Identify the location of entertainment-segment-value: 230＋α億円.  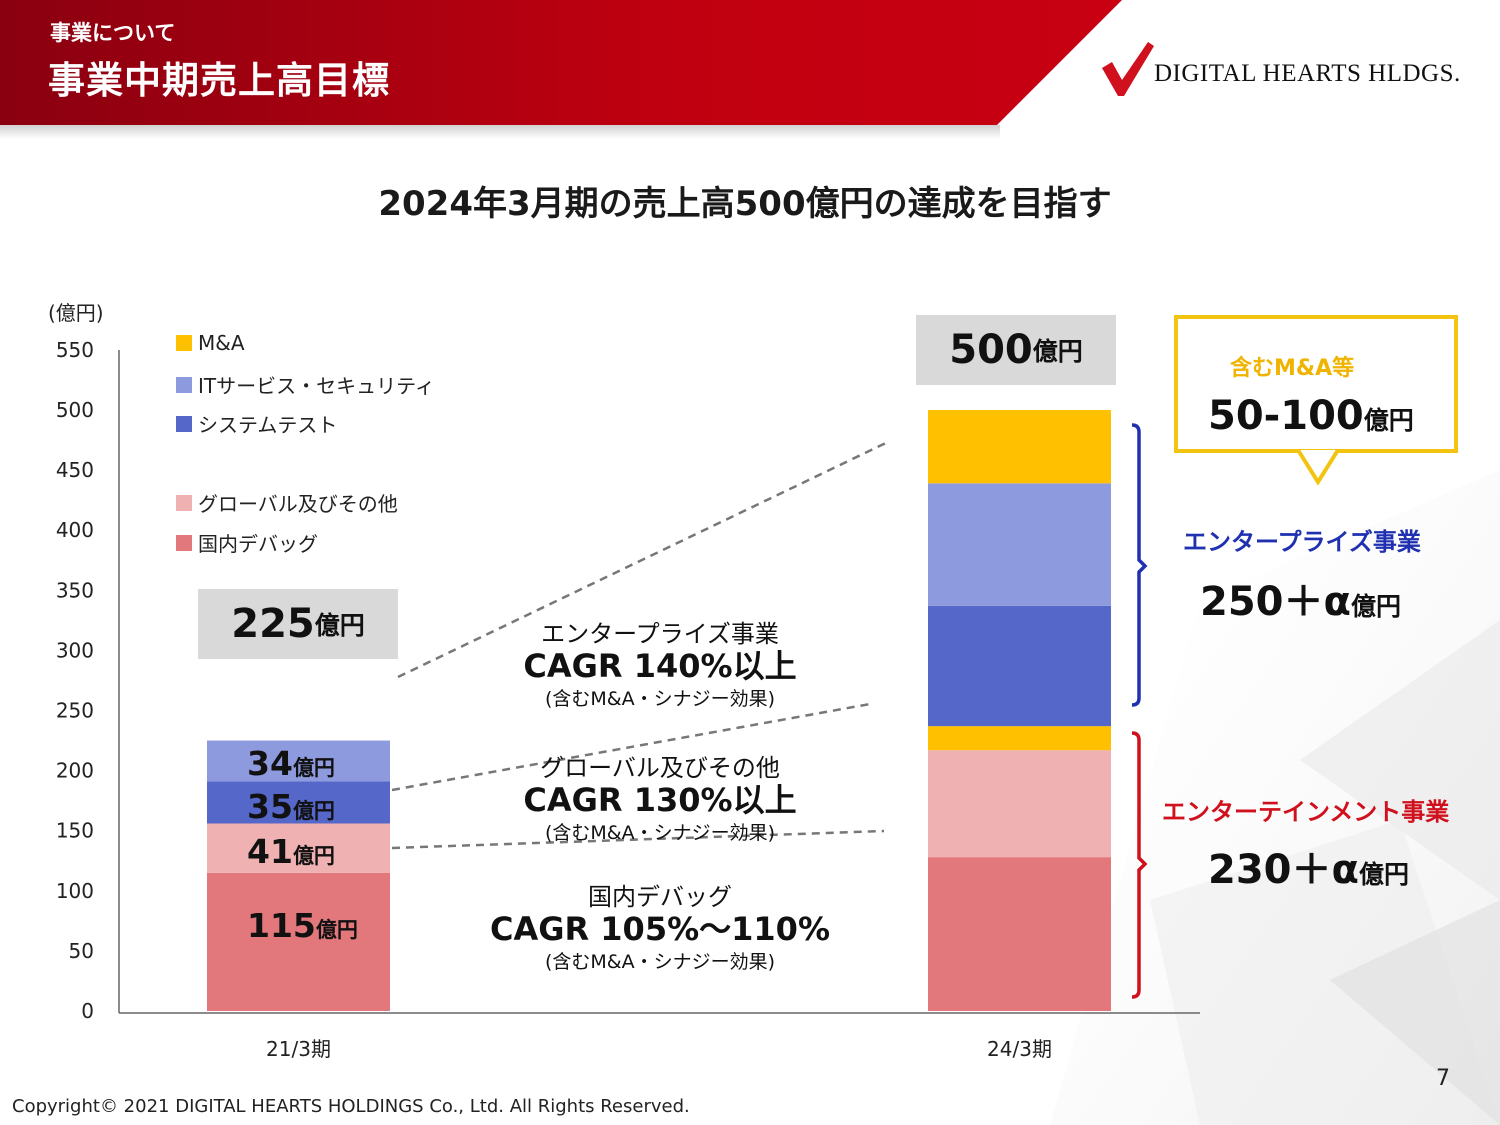
(1308, 866).